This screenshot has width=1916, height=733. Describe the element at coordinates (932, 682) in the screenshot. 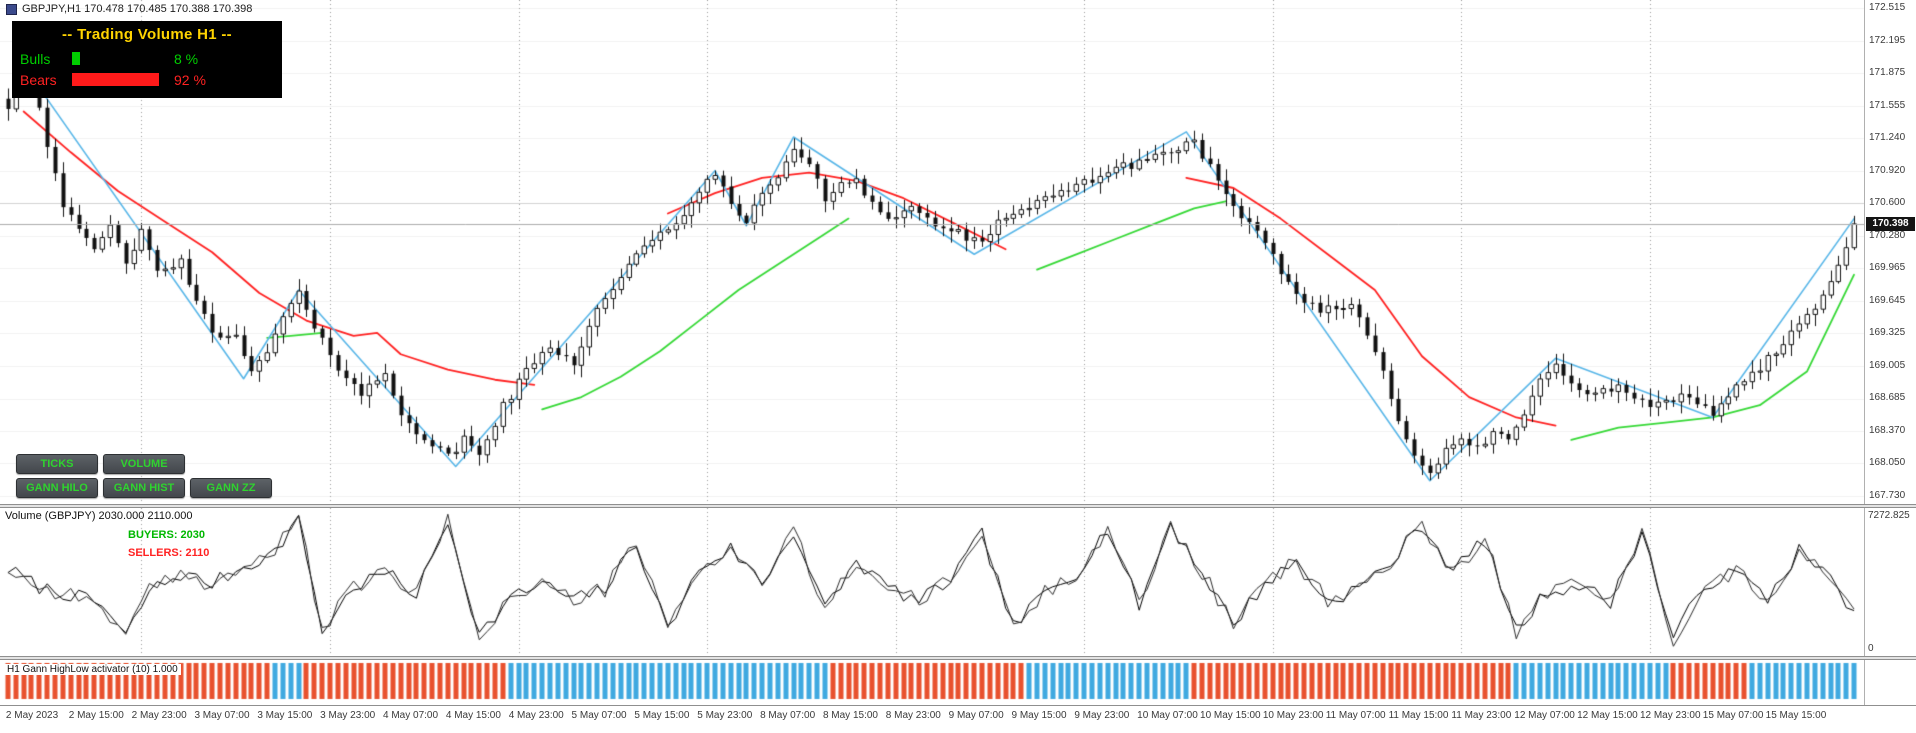

I see `gann-activator-canvas` at that location.